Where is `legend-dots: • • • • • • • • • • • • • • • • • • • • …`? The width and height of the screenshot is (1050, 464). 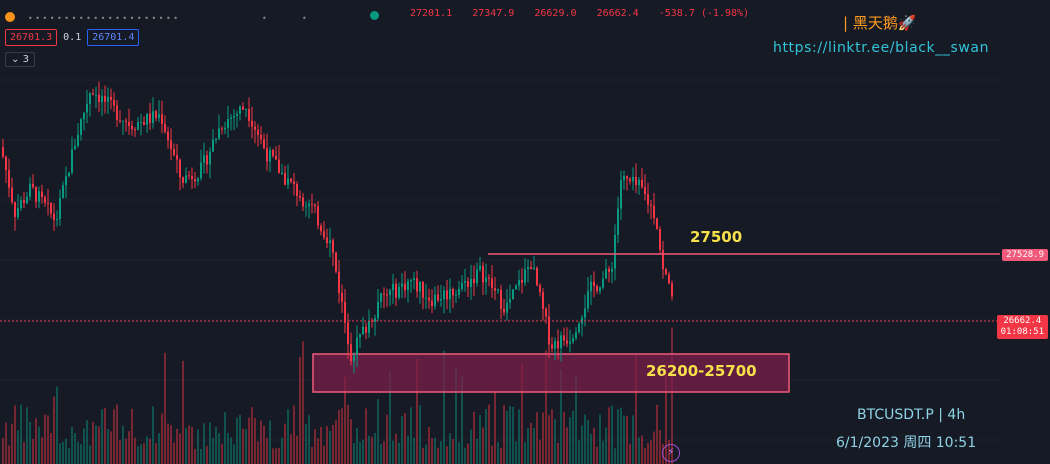
legend-dots: • • • • • • • • • • • • • • • • • • • • … is located at coordinates (103, 18).